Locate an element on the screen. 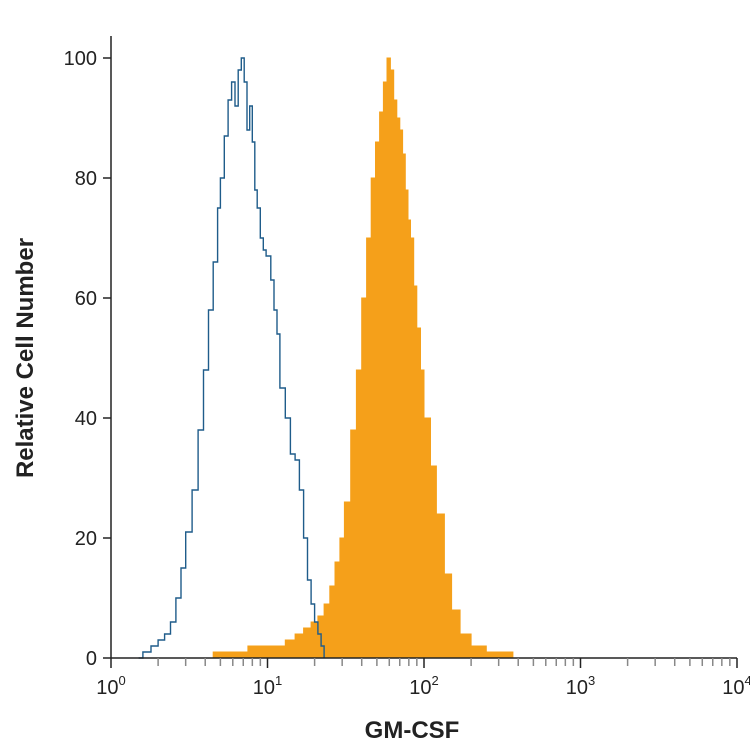 The width and height of the screenshot is (750, 750). y-tick-label: 0 is located at coordinates (91, 659).